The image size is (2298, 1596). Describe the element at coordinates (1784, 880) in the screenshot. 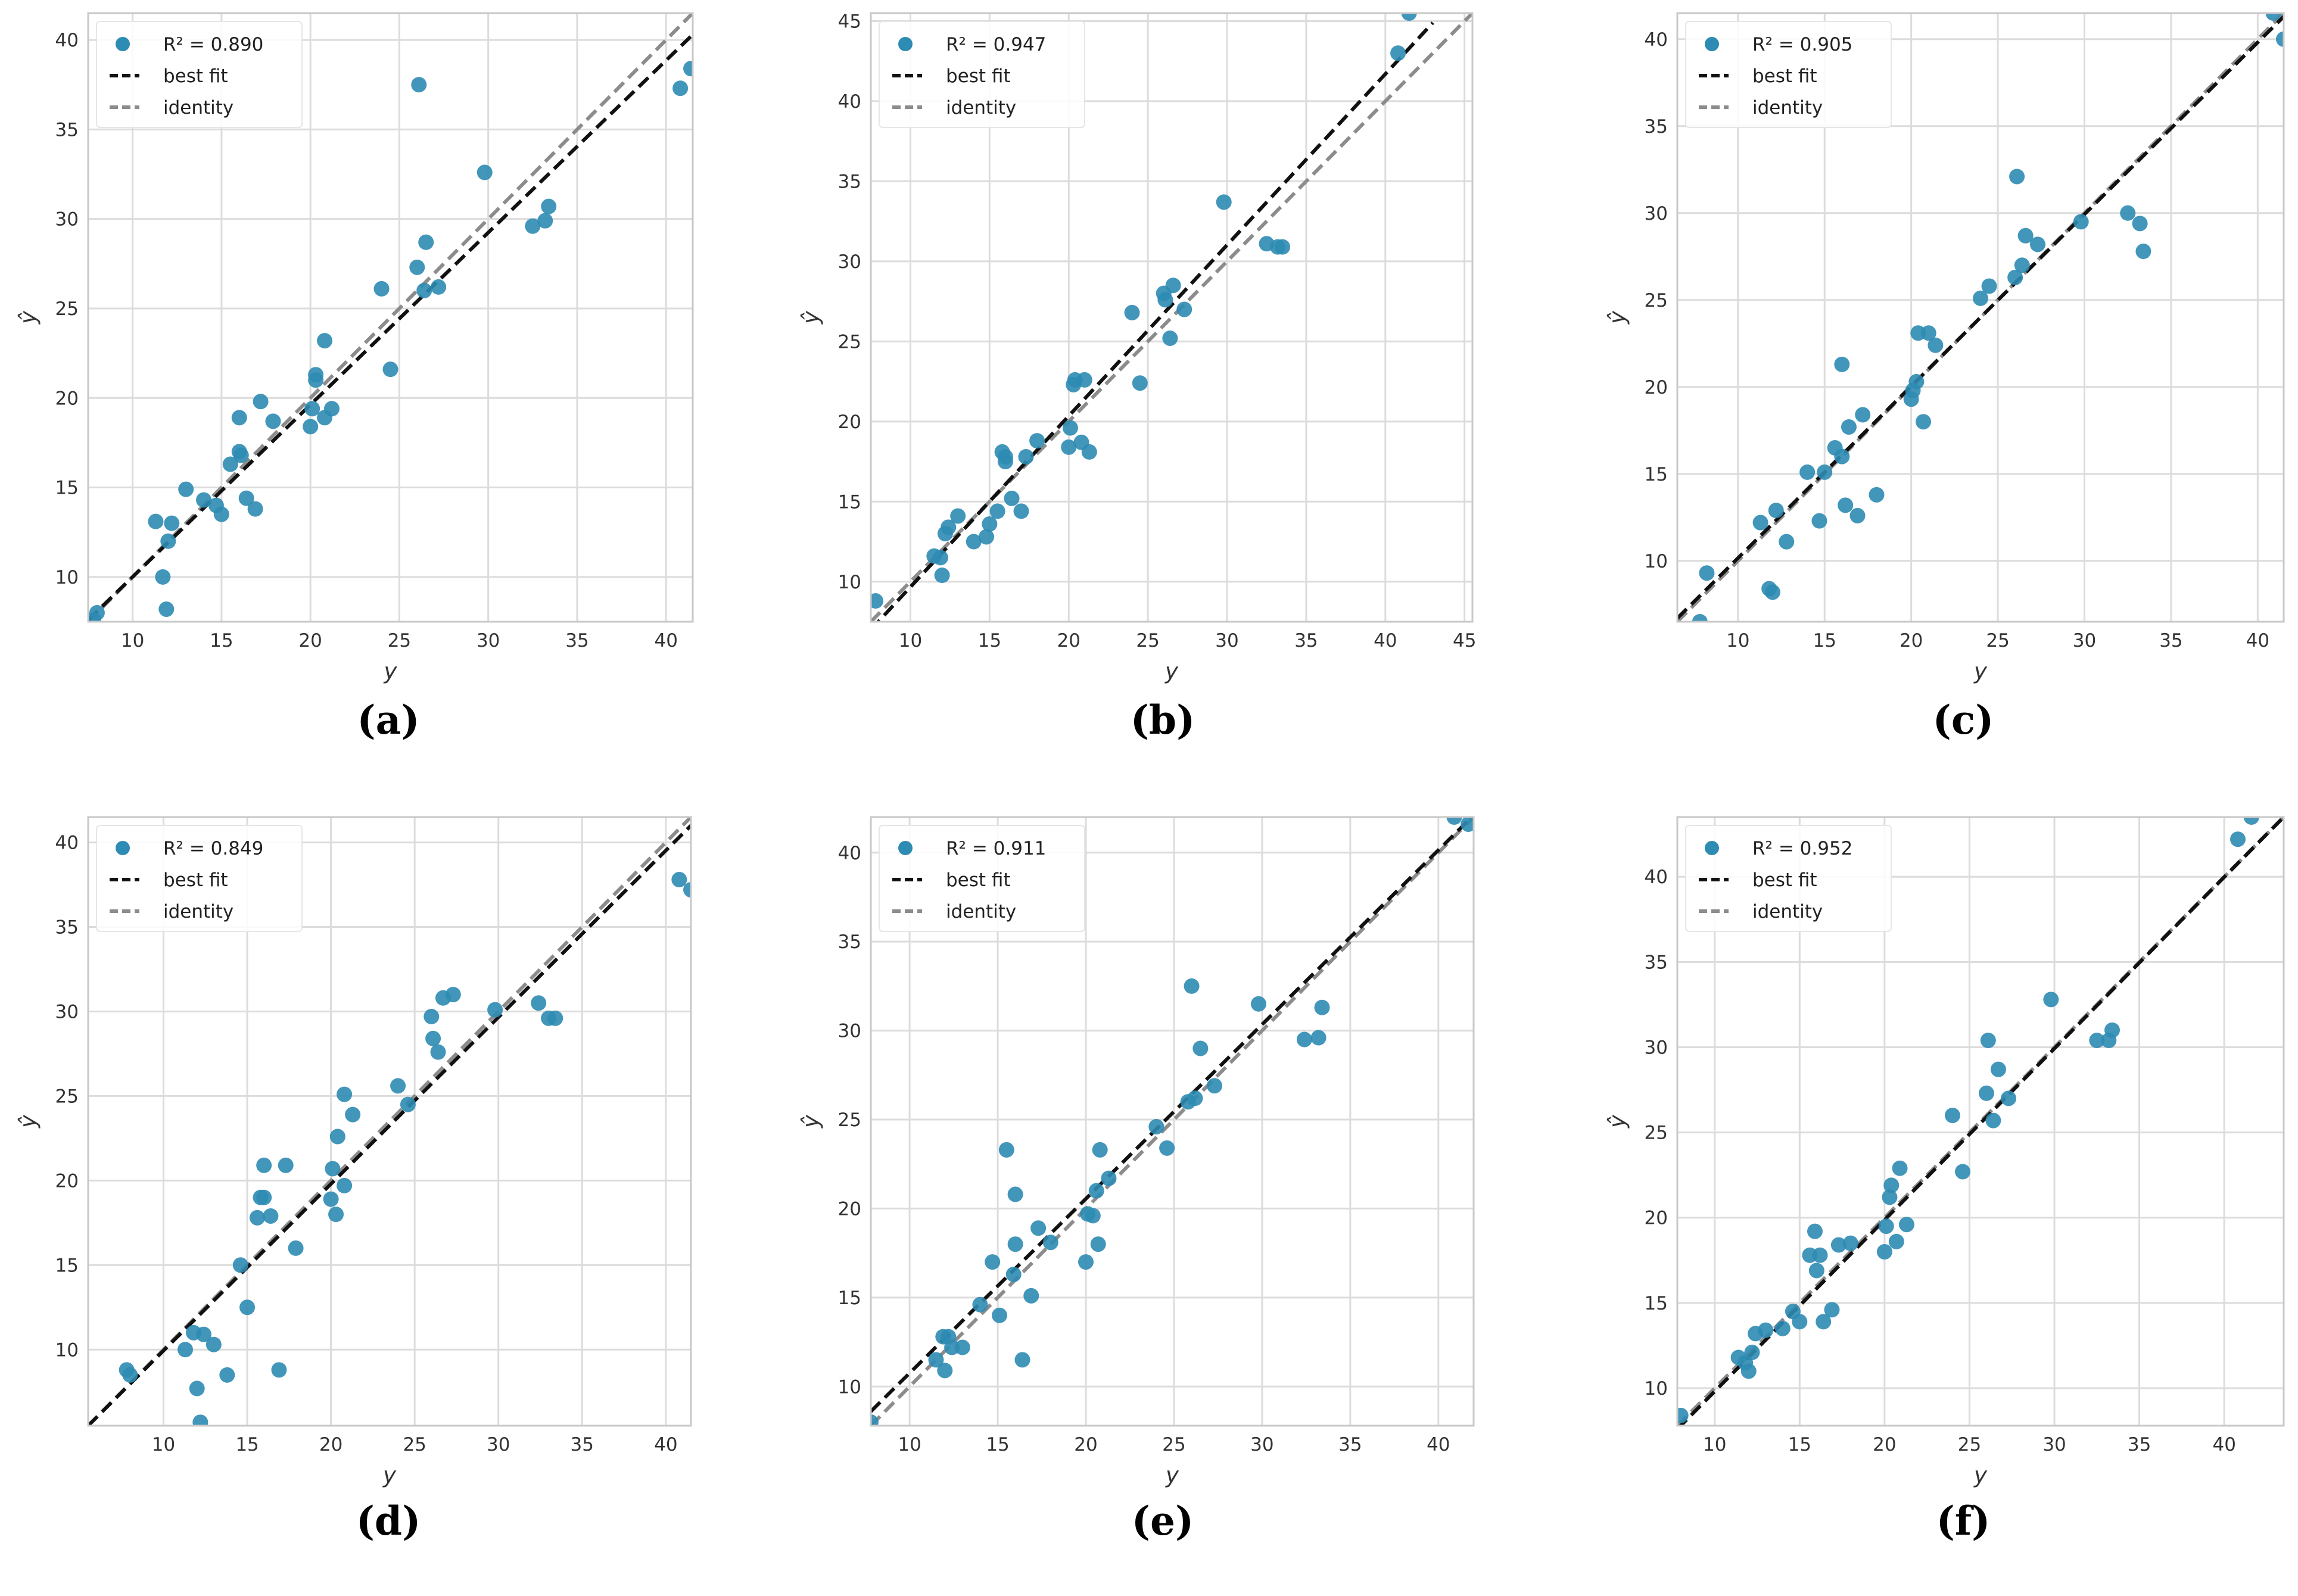

I see `legend-best-fit-label: best fit` at that location.